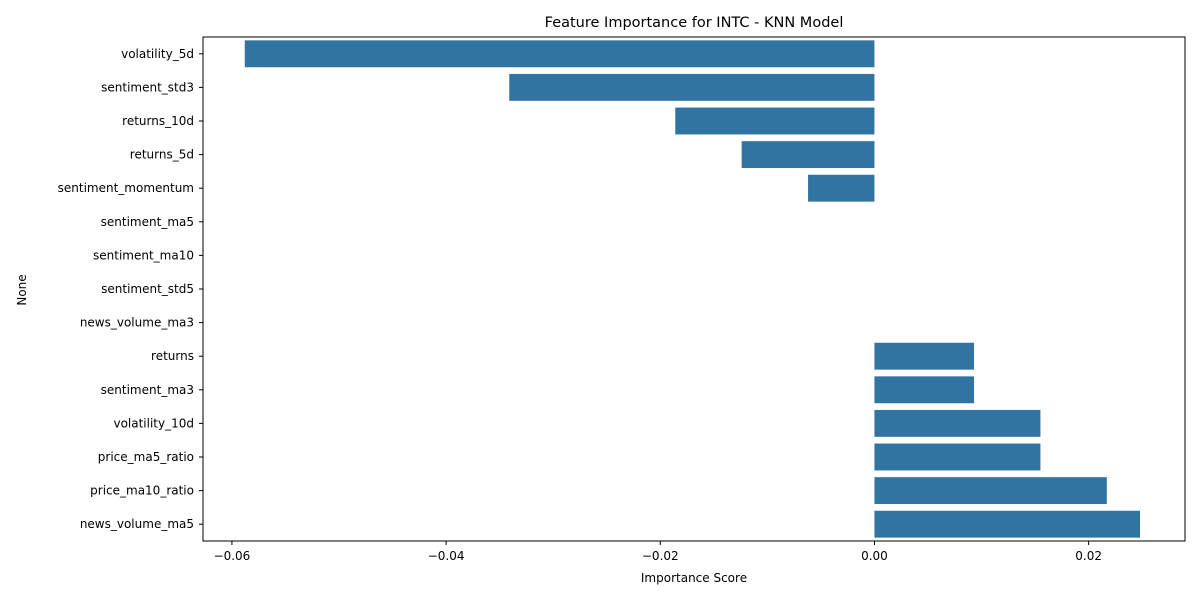 The height and width of the screenshot is (600, 1200). Describe the element at coordinates (957, 423) in the screenshot. I see `bar-volatility-10d` at that location.